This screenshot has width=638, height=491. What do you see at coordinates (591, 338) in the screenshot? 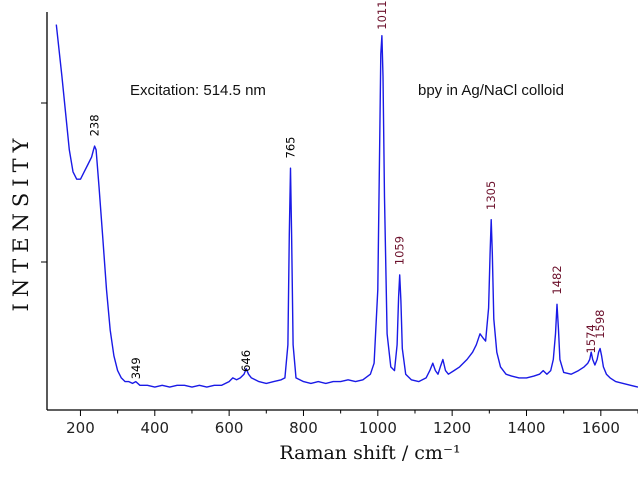
I see `peak-label: 1574` at bounding box center [591, 338].